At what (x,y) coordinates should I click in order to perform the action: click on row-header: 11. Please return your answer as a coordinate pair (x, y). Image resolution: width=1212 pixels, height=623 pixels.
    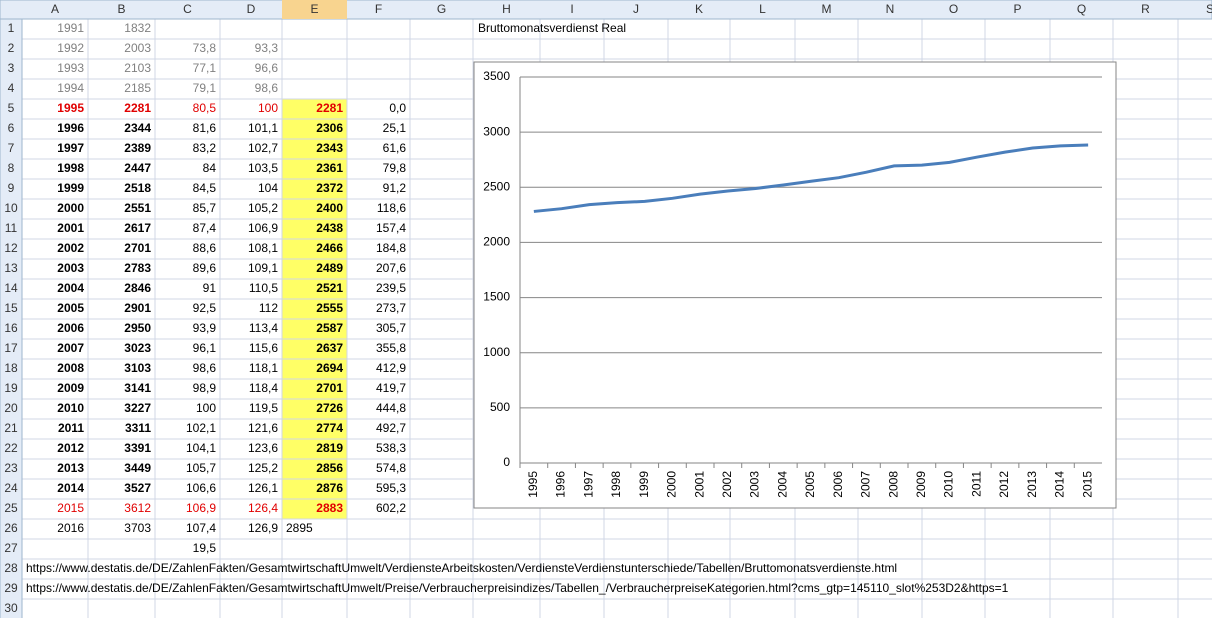
    Looking at the image, I should click on (11, 228).